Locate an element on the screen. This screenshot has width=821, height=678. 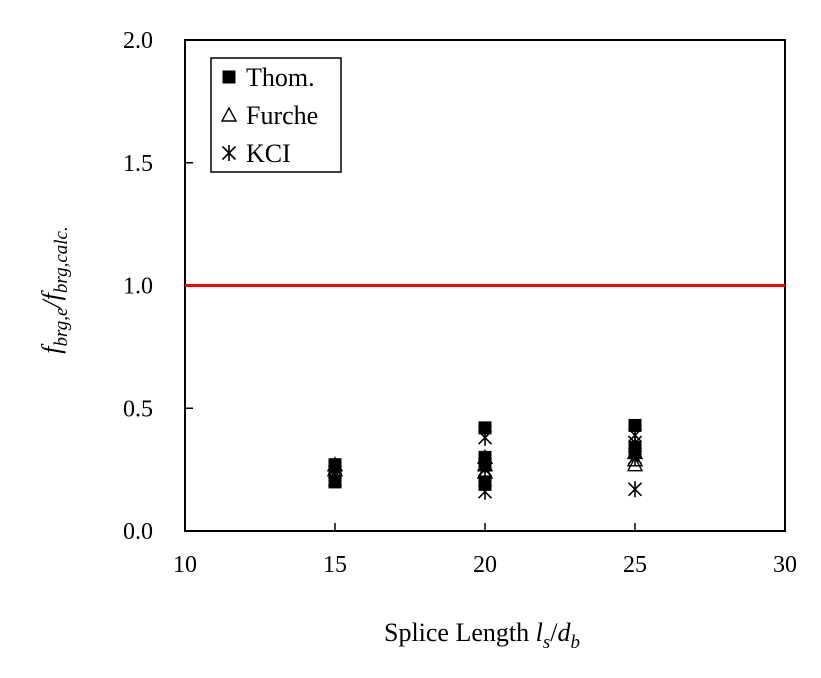
x-label-d: d is located at coordinates (565, 632).